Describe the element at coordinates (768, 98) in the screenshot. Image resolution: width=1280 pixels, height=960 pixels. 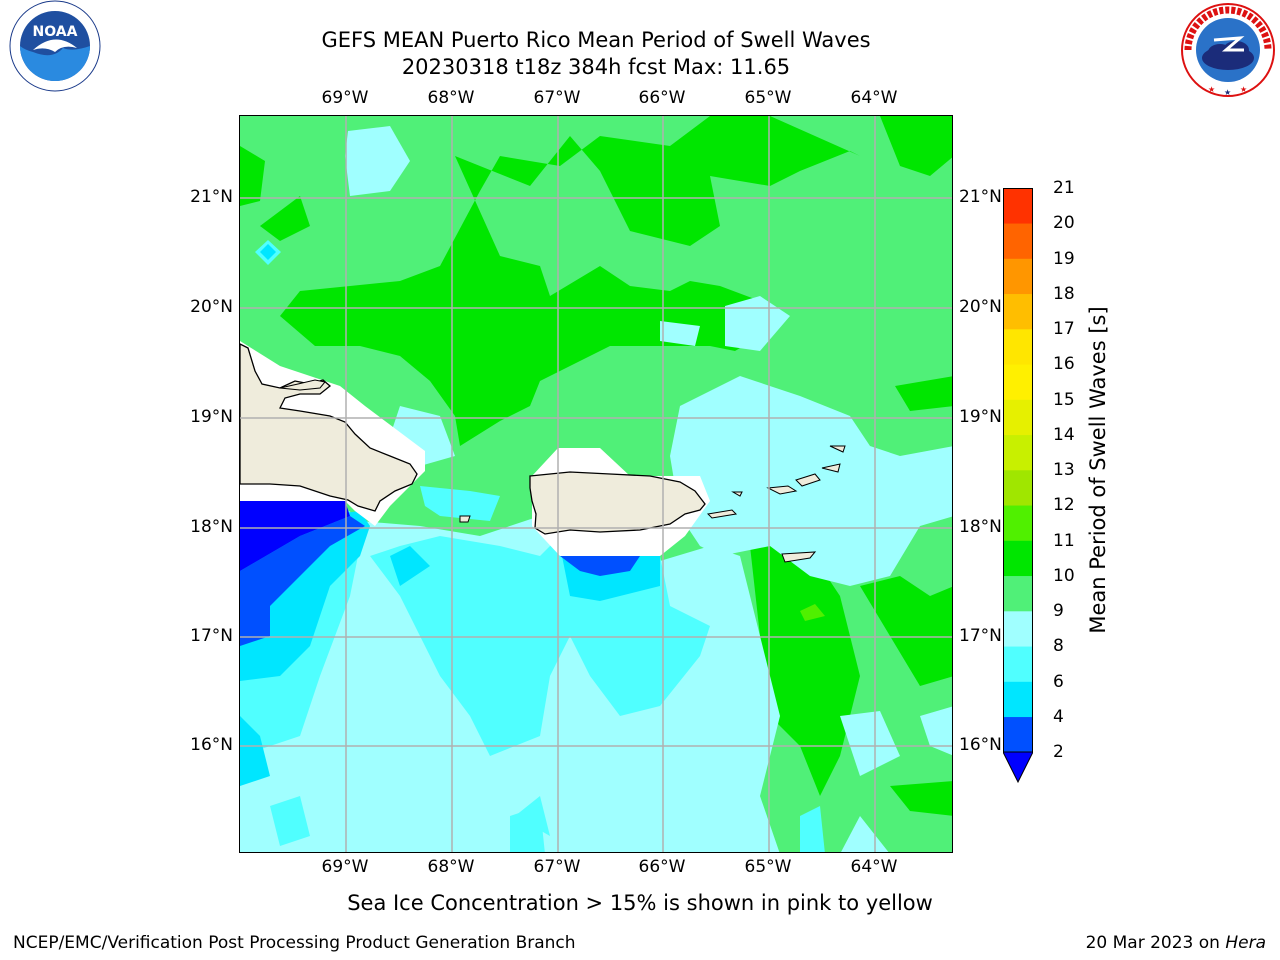
I see `lon-label-top: 65°W` at that location.